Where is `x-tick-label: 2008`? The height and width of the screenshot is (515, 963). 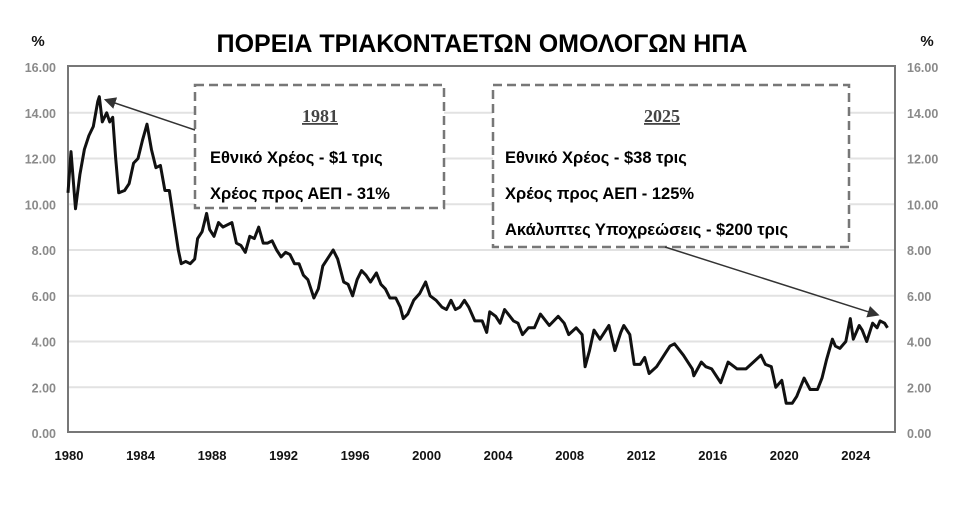 x-tick-label: 2008 is located at coordinates (569, 455).